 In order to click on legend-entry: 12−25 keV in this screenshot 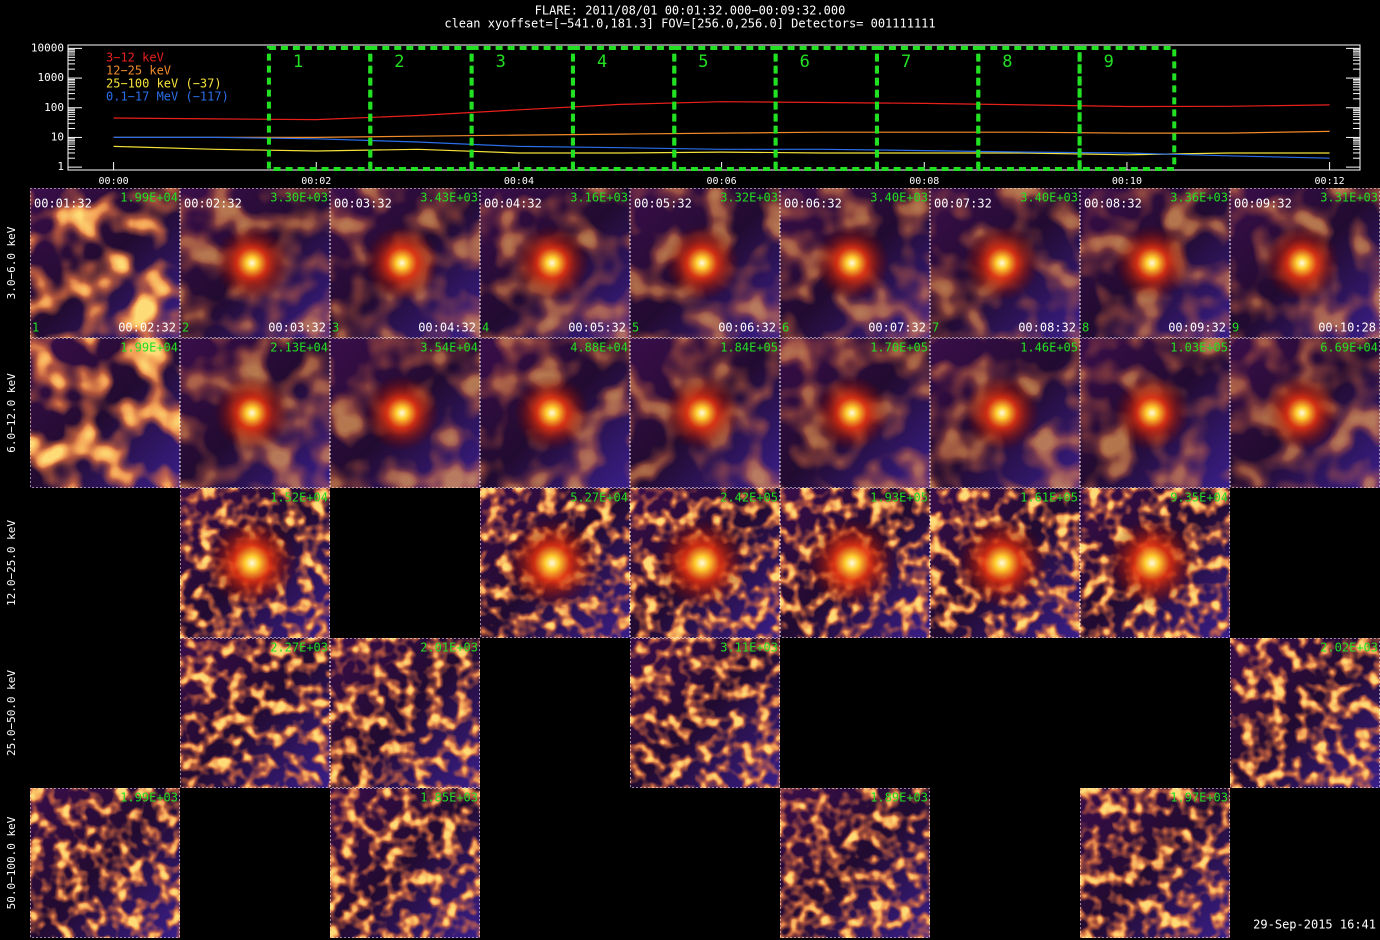, I will do `click(138, 71)`.